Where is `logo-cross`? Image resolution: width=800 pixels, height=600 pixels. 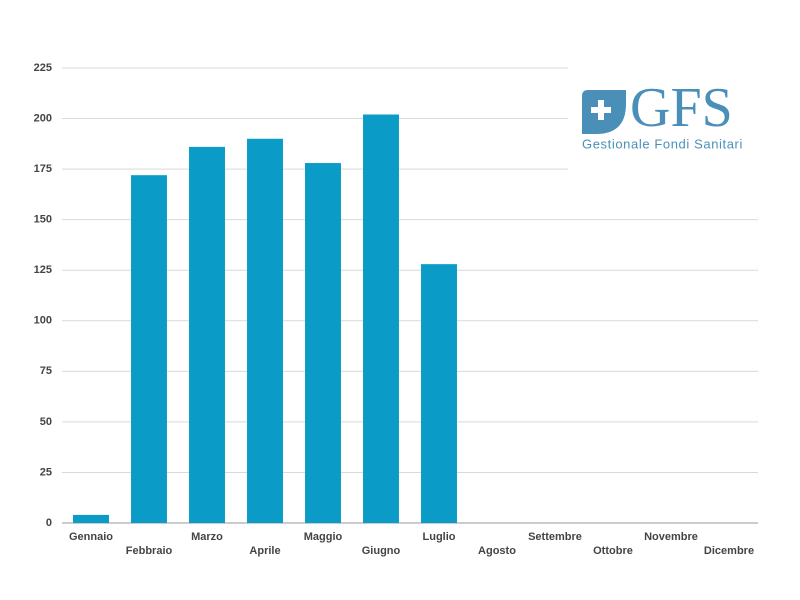
logo-cross is located at coordinates (601, 110).